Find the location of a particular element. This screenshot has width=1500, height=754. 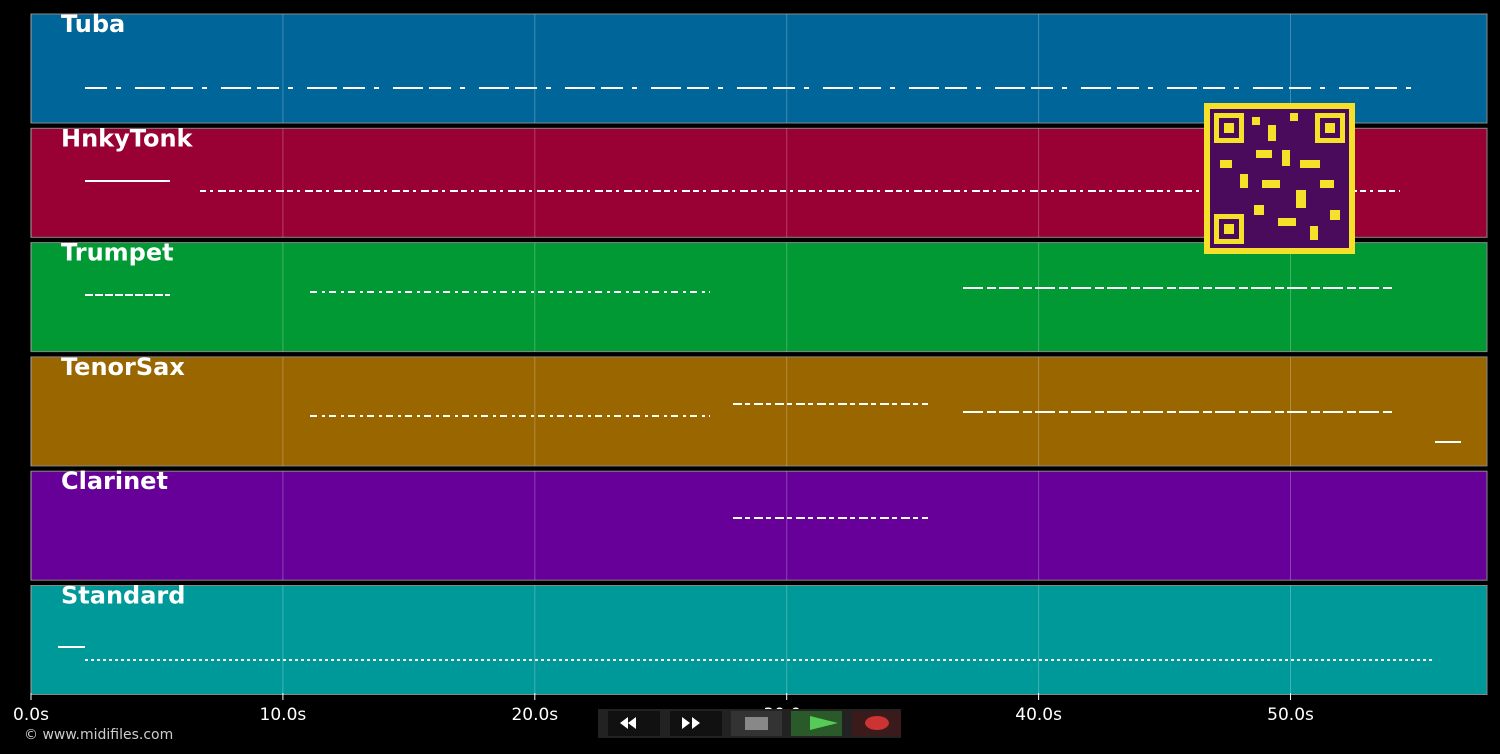

stop-button is located at coordinates (756, 723).